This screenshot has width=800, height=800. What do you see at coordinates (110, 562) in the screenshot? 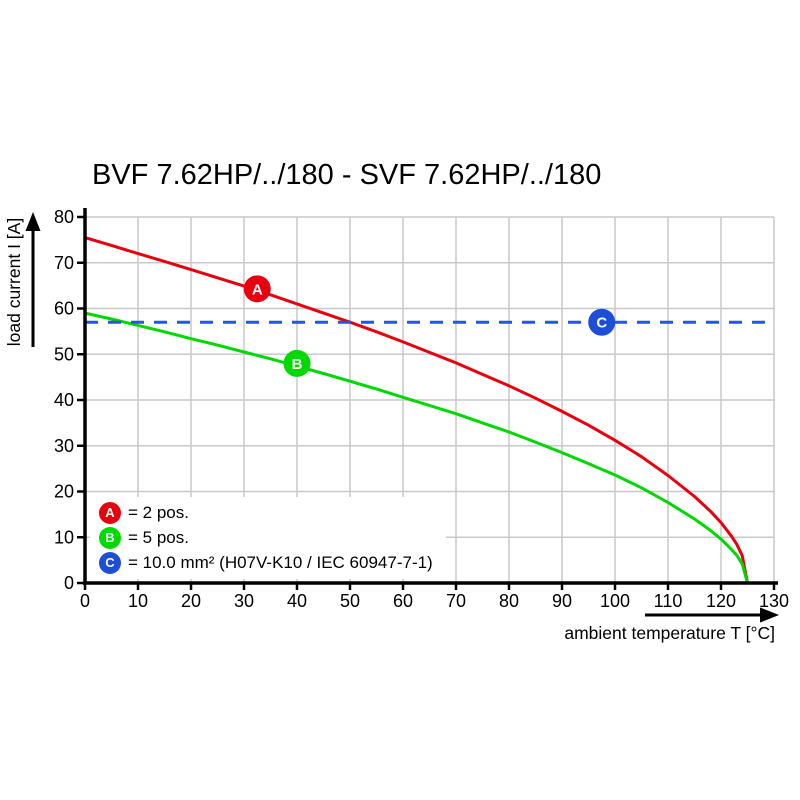
I see `legend-badge-c: C` at bounding box center [110, 562].